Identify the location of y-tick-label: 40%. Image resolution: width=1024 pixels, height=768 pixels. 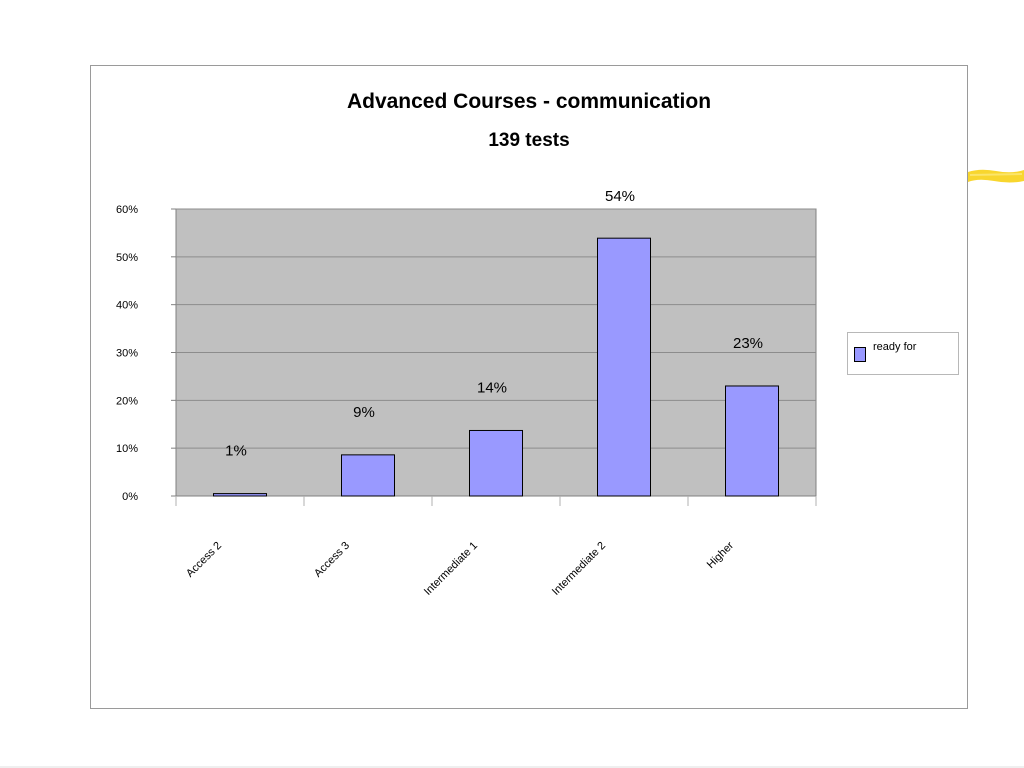
(127, 306).